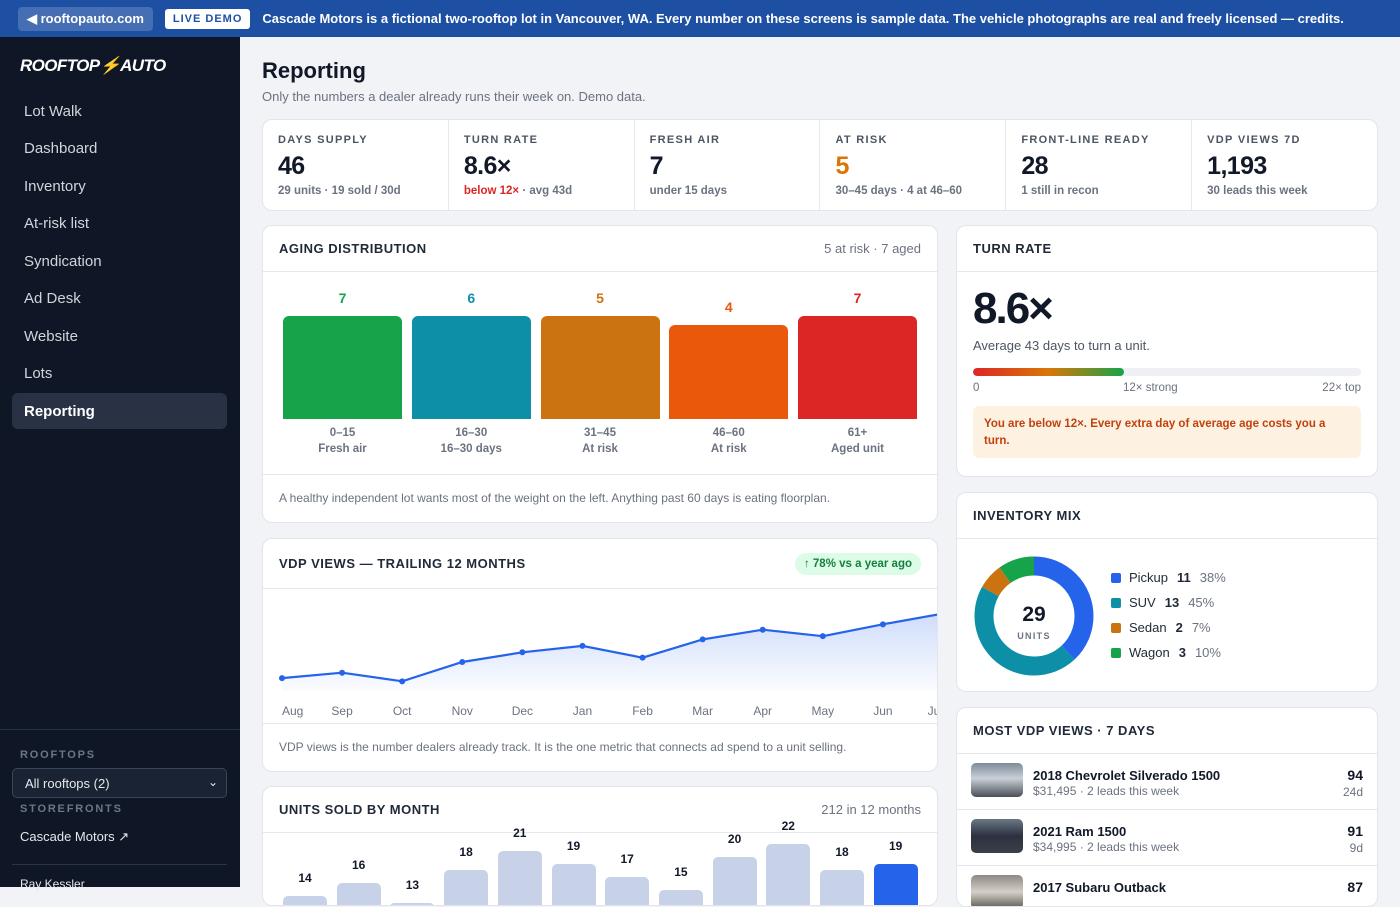 Image resolution: width=1400 pixels, height=907 pixels. What do you see at coordinates (119, 411) in the screenshot?
I see `sidebar-item-reporting: Reporting` at bounding box center [119, 411].